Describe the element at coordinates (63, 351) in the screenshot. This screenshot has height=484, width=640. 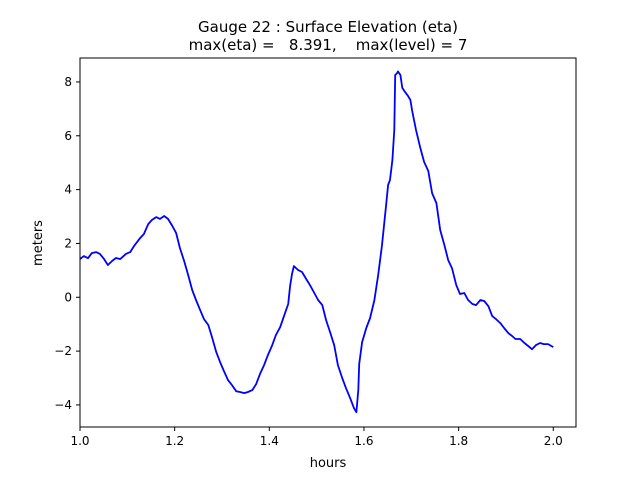
I see `y-tick-label: −2` at that location.